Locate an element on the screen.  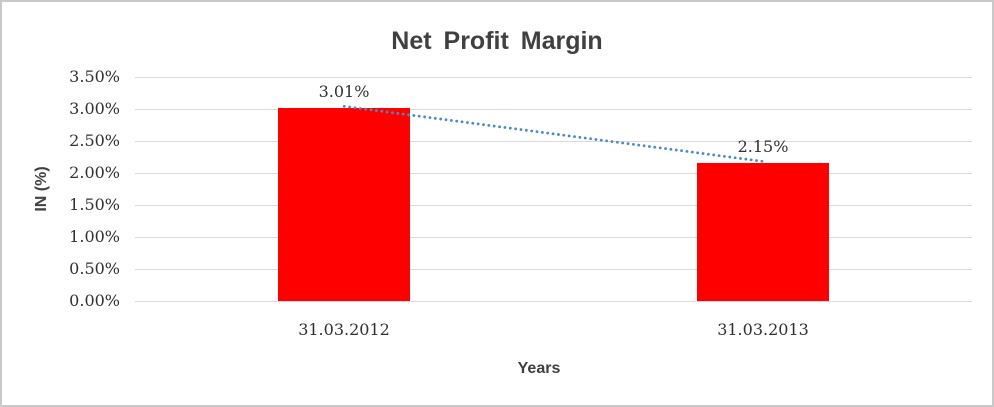
x-category-label: 31.03.2013 is located at coordinates (763, 329).